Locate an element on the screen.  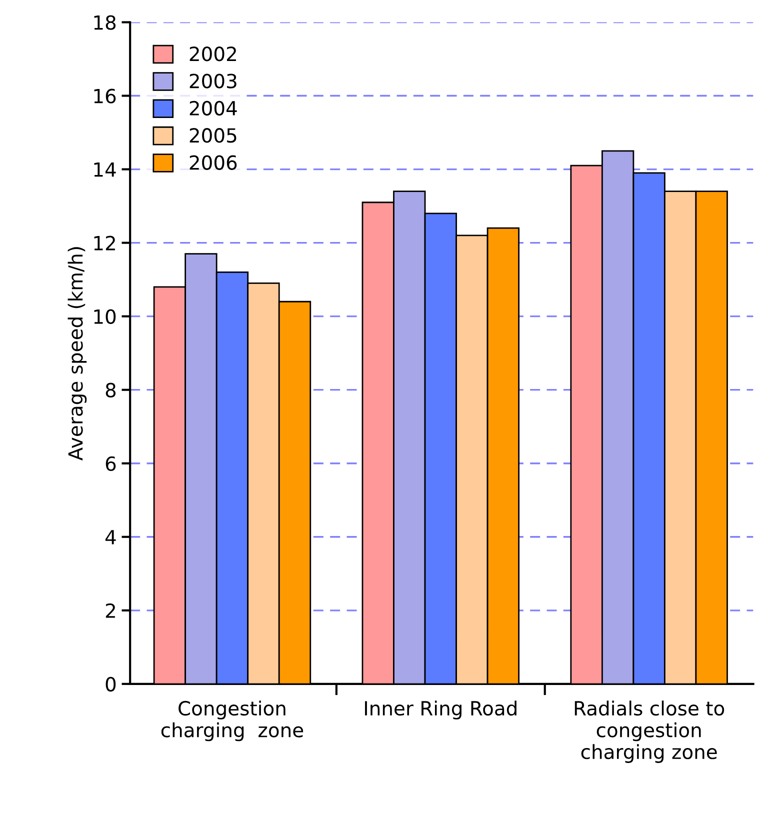
y-tick-label: 6 is located at coordinates (111, 464).